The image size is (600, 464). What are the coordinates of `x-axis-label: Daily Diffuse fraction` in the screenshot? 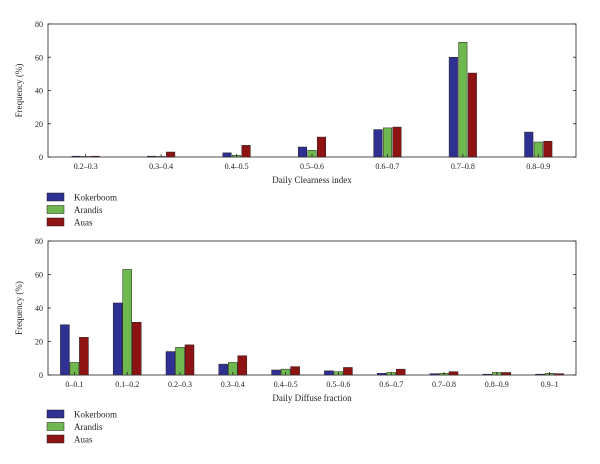 It's located at (312, 398).